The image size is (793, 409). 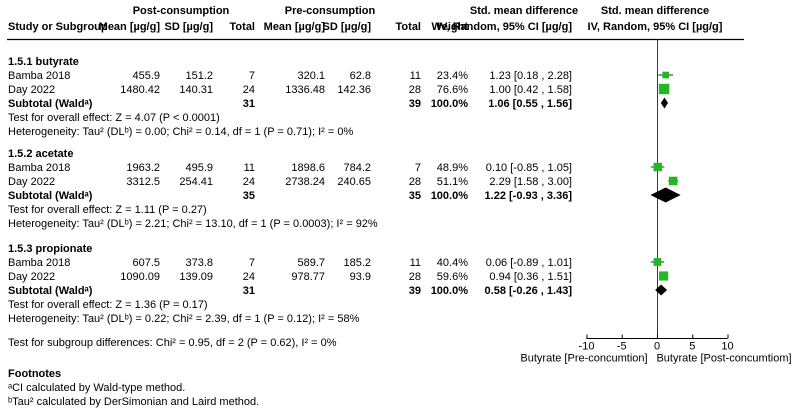 I want to click on x-tick-label: 10, so click(x=727, y=347).